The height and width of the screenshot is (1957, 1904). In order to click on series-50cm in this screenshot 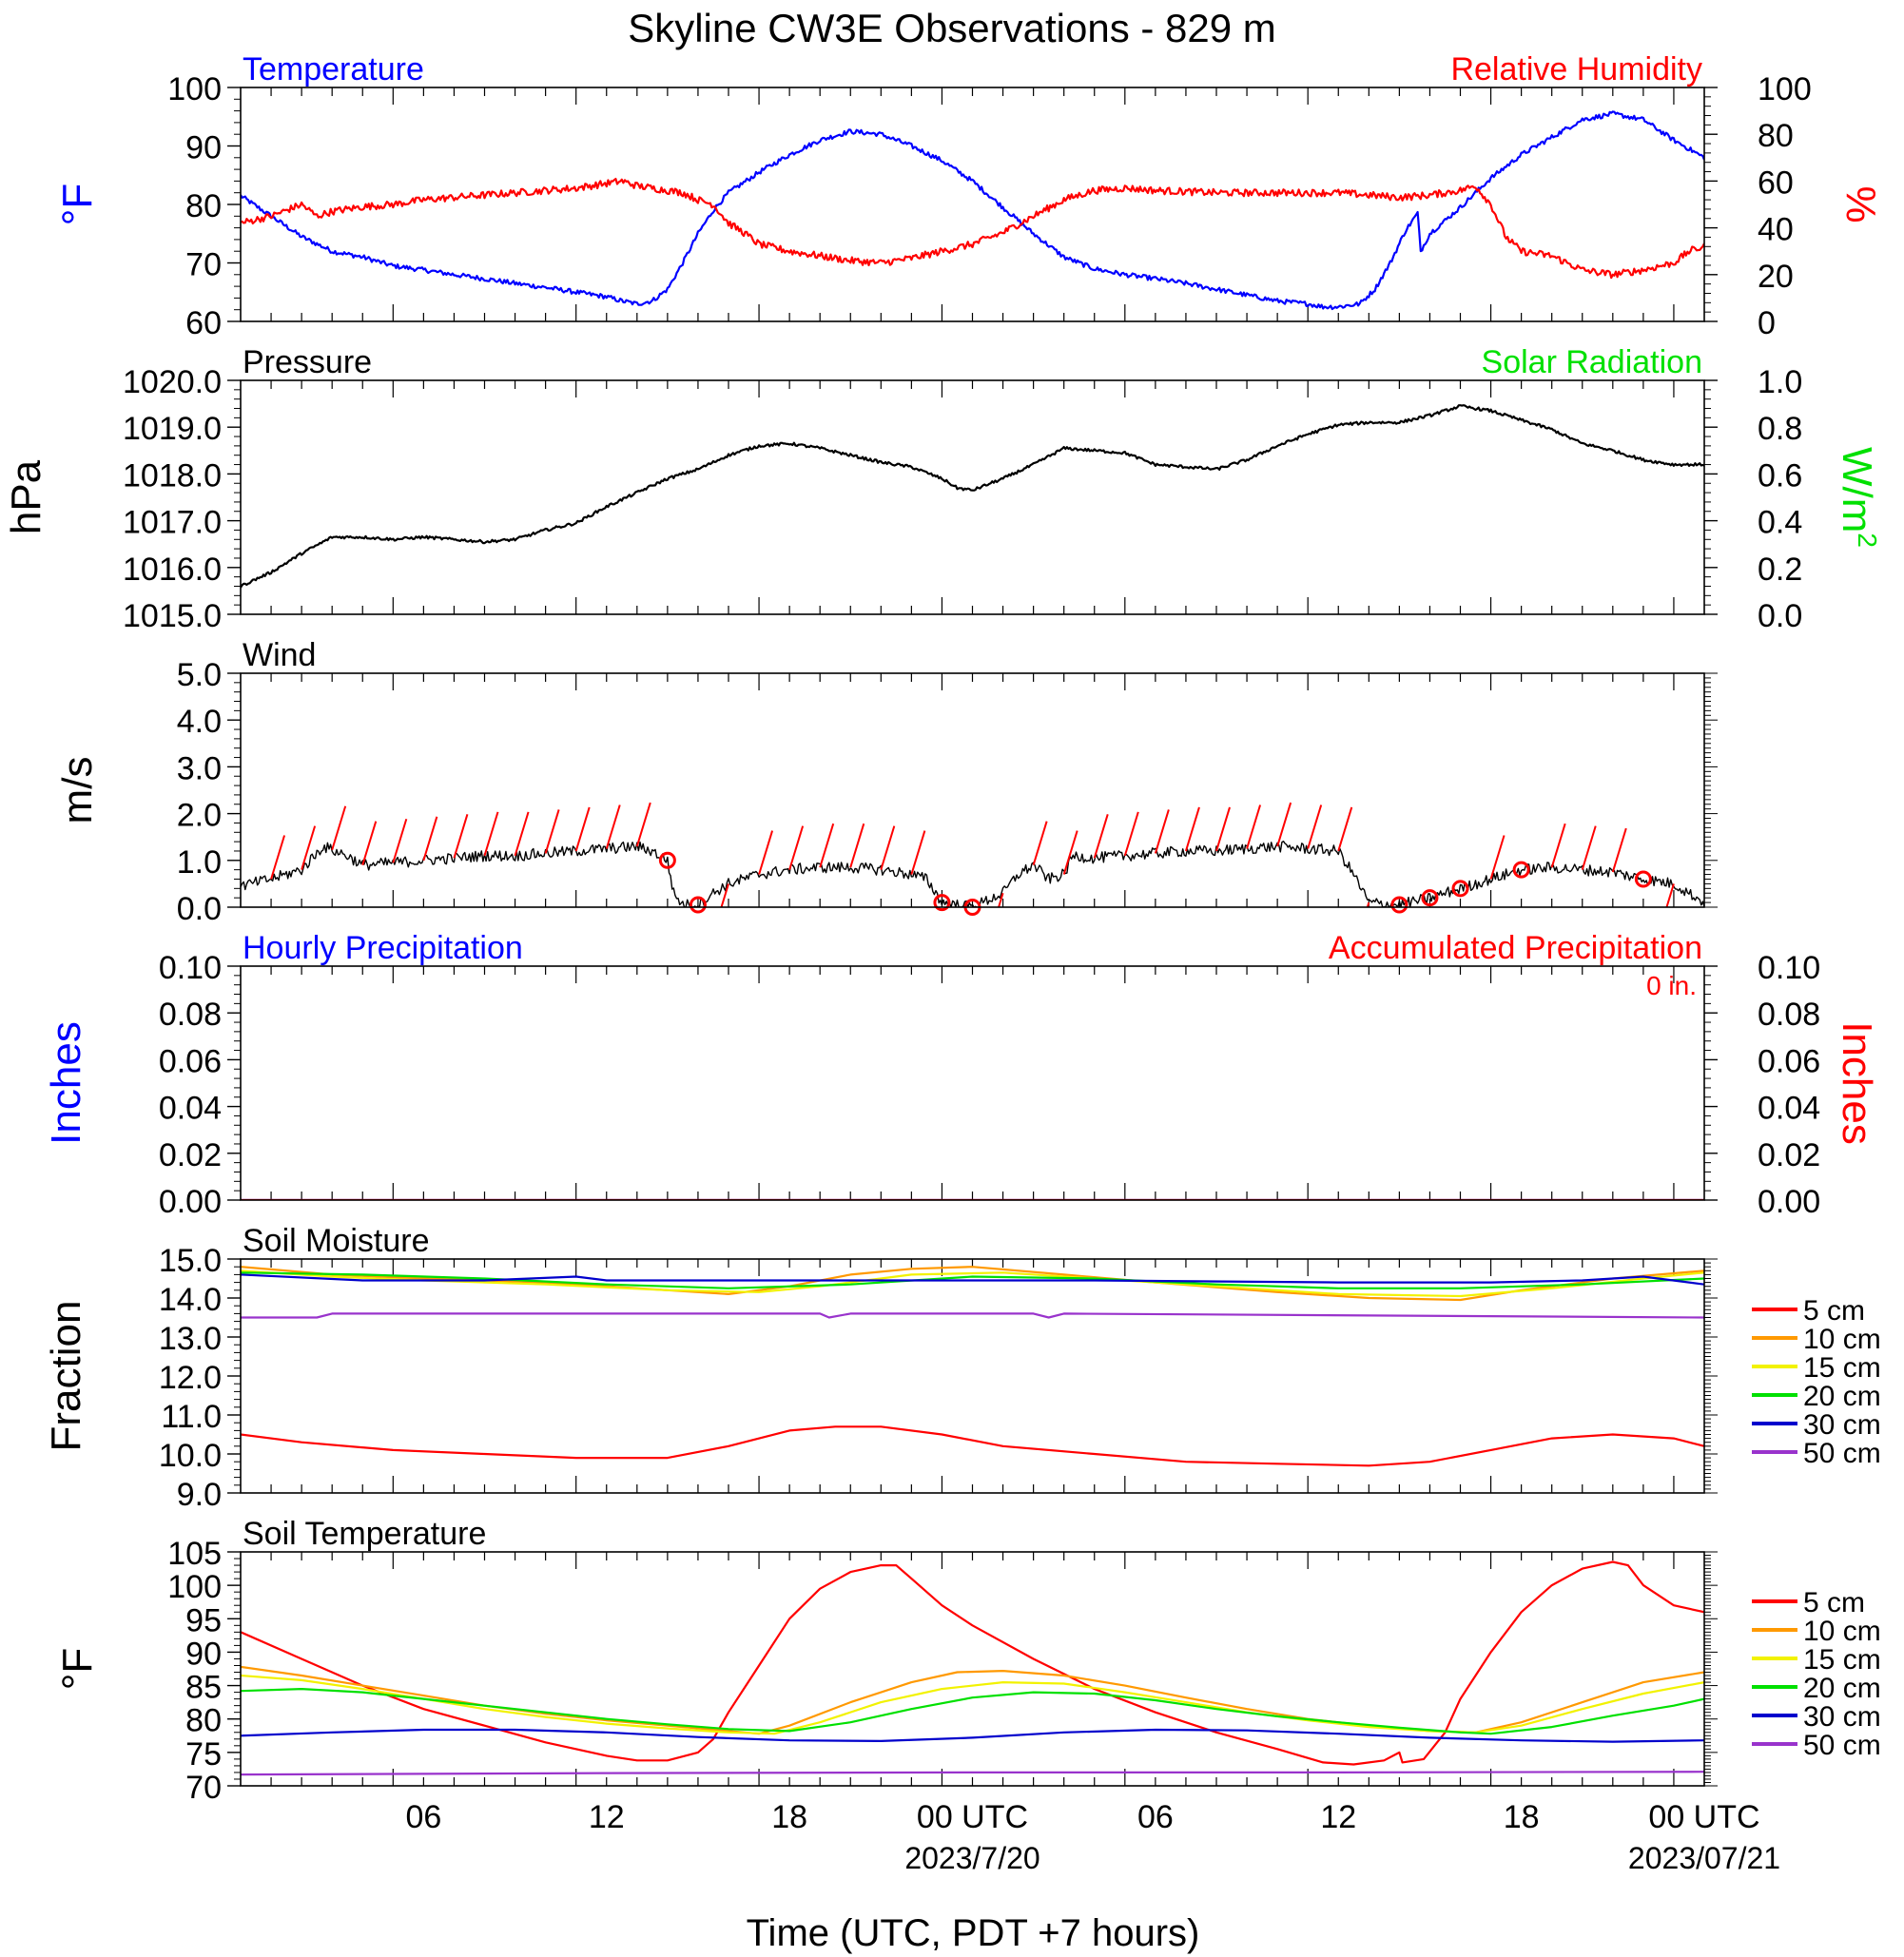, I will do `click(972, 1315)`.